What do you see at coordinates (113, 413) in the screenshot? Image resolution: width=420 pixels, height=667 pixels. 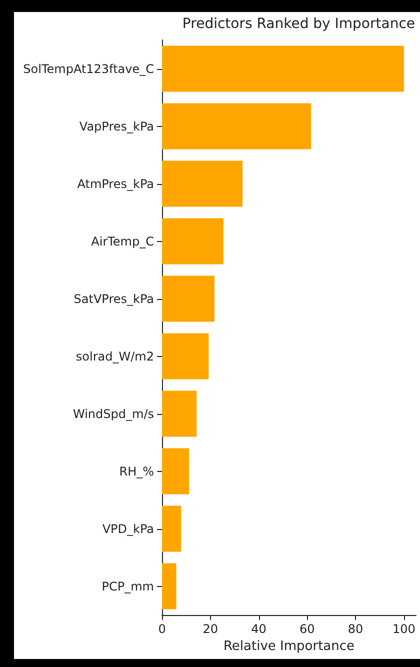 I see `y-tick-label: WindSpd_m/s` at bounding box center [113, 413].